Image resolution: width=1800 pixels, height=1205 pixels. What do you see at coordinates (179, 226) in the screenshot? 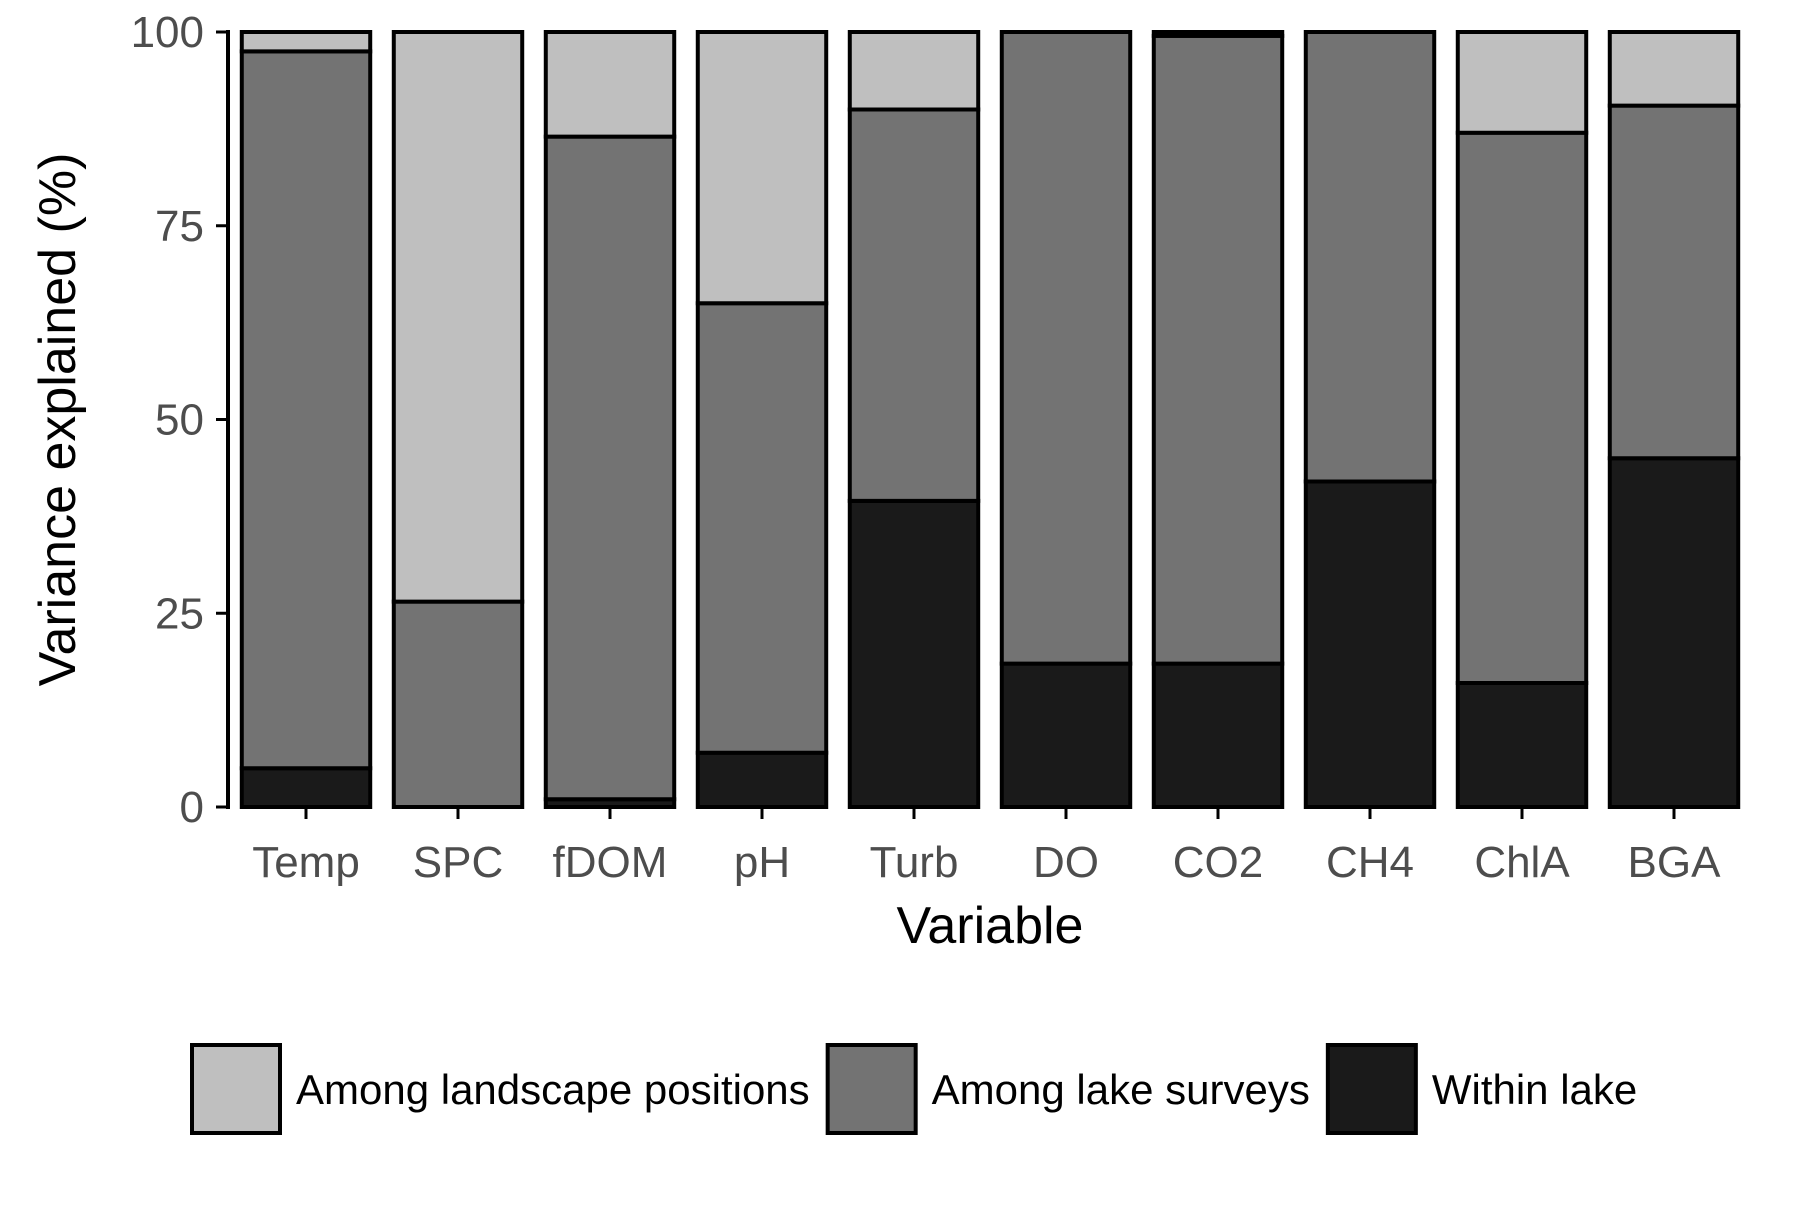
I see `y-tick-label-75: 75` at bounding box center [179, 226].